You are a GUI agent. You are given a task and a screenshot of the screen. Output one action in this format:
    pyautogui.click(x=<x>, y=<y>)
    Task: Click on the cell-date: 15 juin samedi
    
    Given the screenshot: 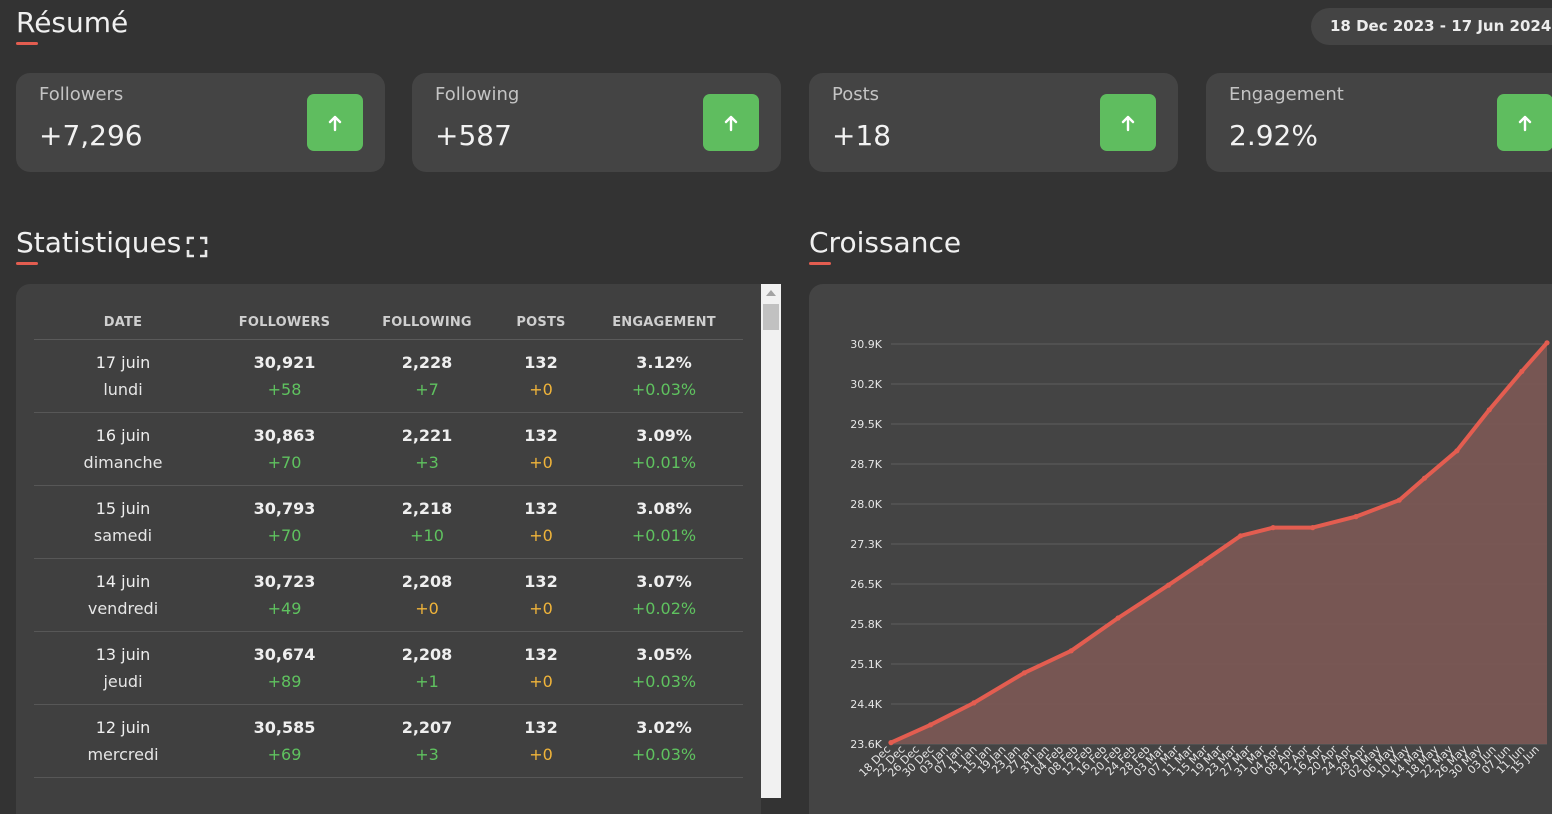 What is the action you would take?
    pyautogui.click(x=123, y=522)
    